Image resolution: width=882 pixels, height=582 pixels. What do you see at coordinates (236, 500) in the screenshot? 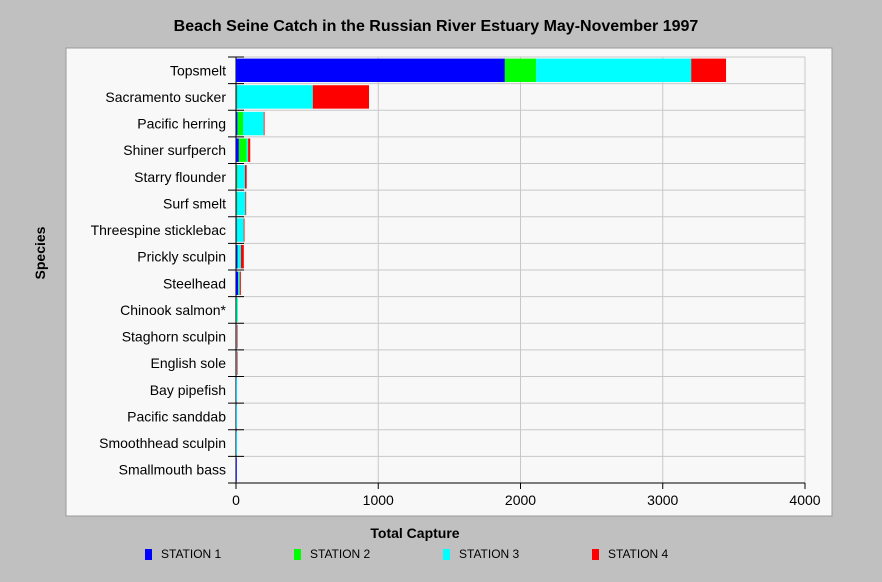
I see `x-tick-label: 0` at bounding box center [236, 500].